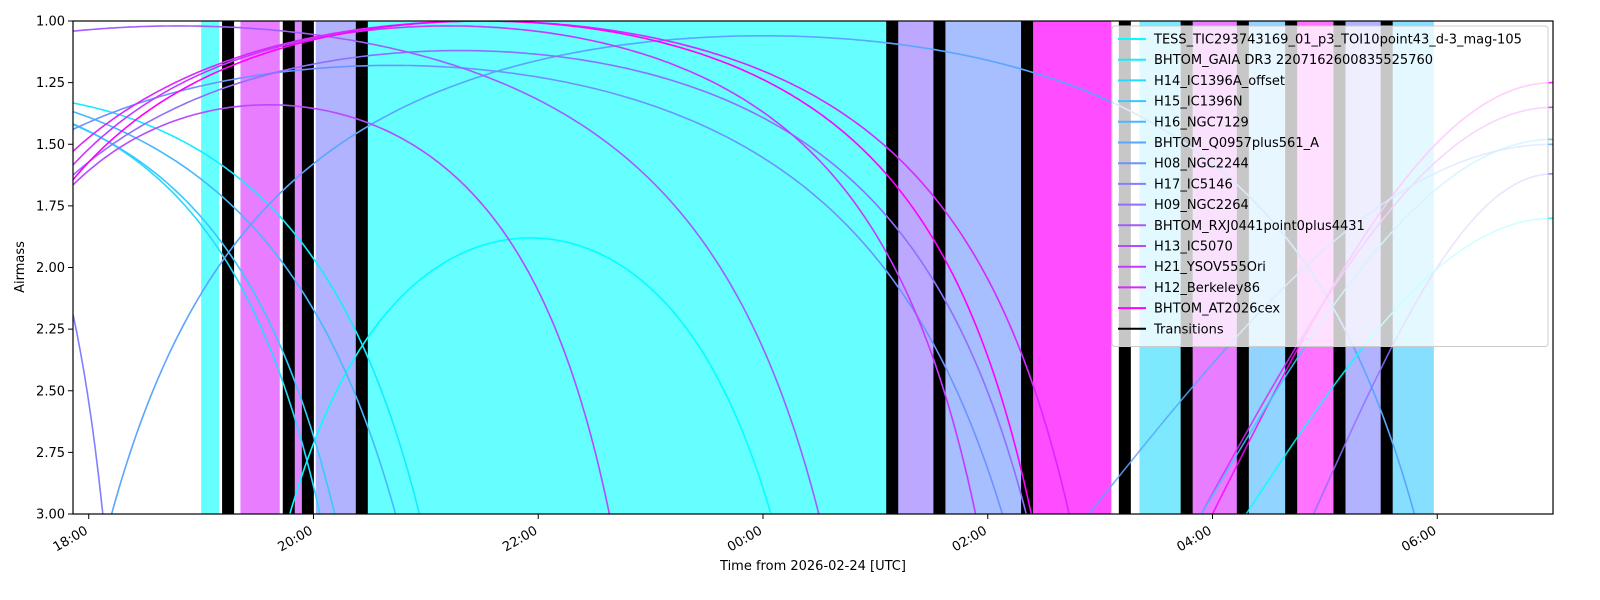 Image resolution: width=1600 pixels, height=600 pixels. I want to click on x-tick-label-4: 02:00, so click(970, 539).